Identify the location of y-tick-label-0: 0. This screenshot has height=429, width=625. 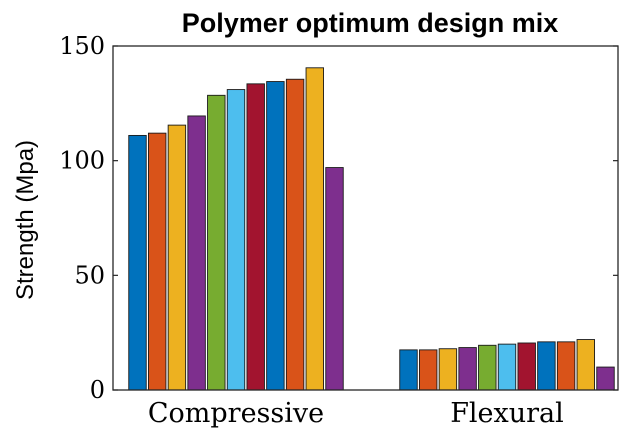
(97, 390).